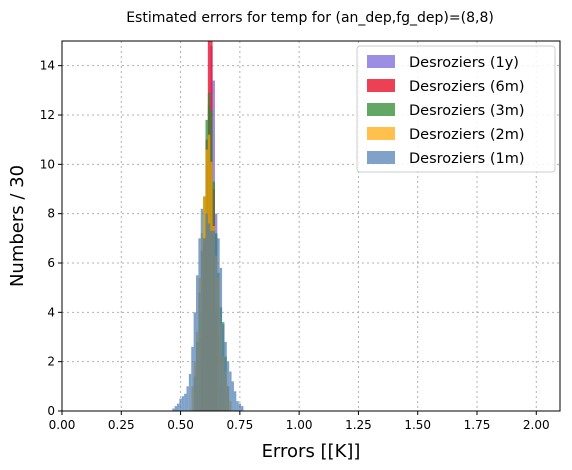  Describe the element at coordinates (51, 362) in the screenshot. I see `y-tick-label: 2` at that location.